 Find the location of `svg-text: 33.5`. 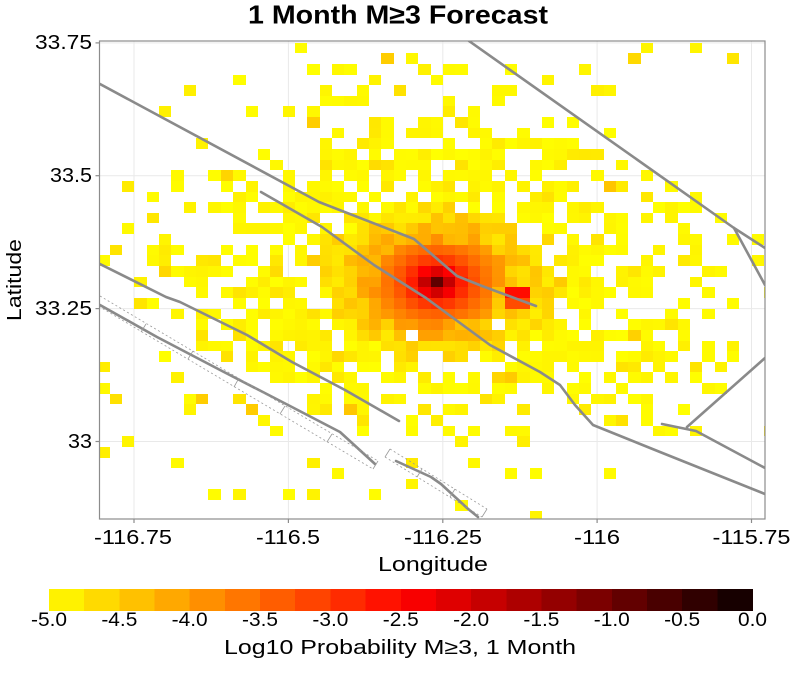

svg-text: 33.5 is located at coordinates (71, 176).